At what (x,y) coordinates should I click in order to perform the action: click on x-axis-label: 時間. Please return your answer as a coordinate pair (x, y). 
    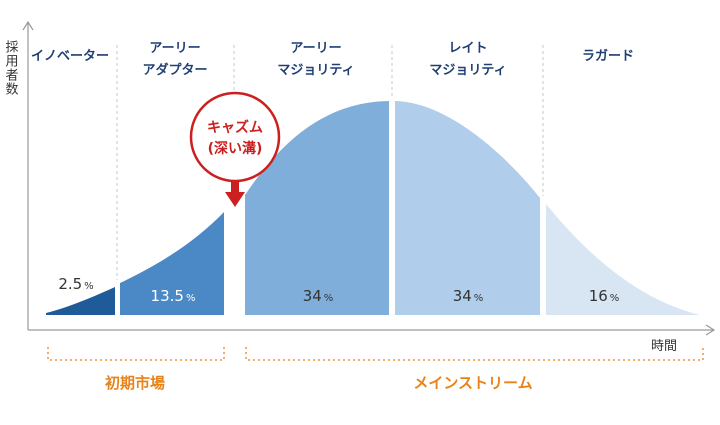
    Looking at the image, I should click on (664, 346).